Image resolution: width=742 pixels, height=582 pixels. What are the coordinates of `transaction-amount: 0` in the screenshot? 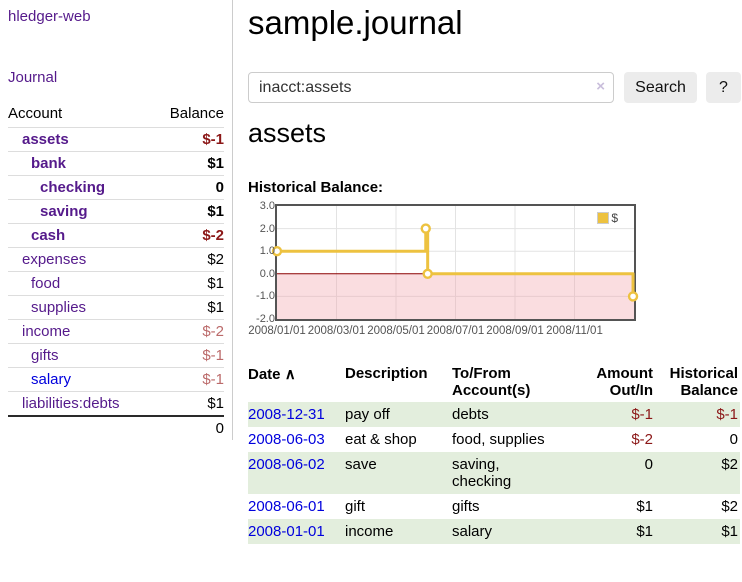 It's located at (620, 473).